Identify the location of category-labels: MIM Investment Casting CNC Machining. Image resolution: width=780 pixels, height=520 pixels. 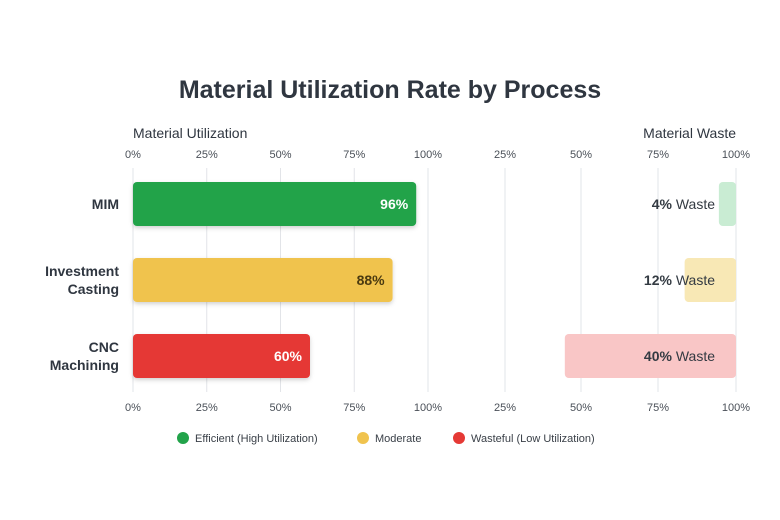
(82, 284).